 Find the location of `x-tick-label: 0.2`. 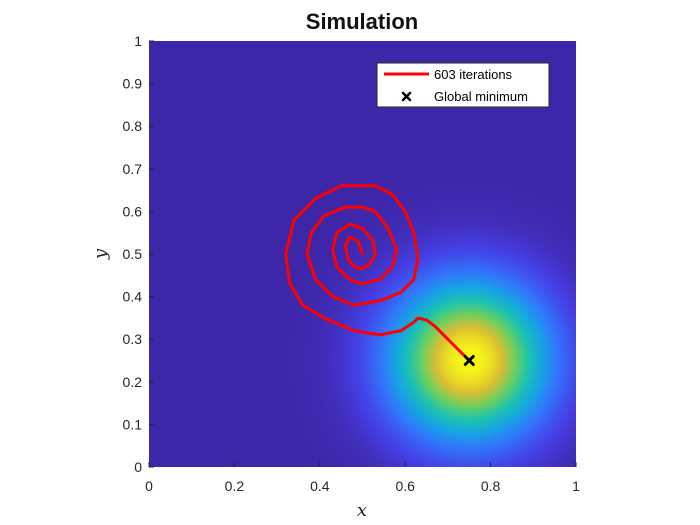

x-tick-label: 0.2 is located at coordinates (235, 486).